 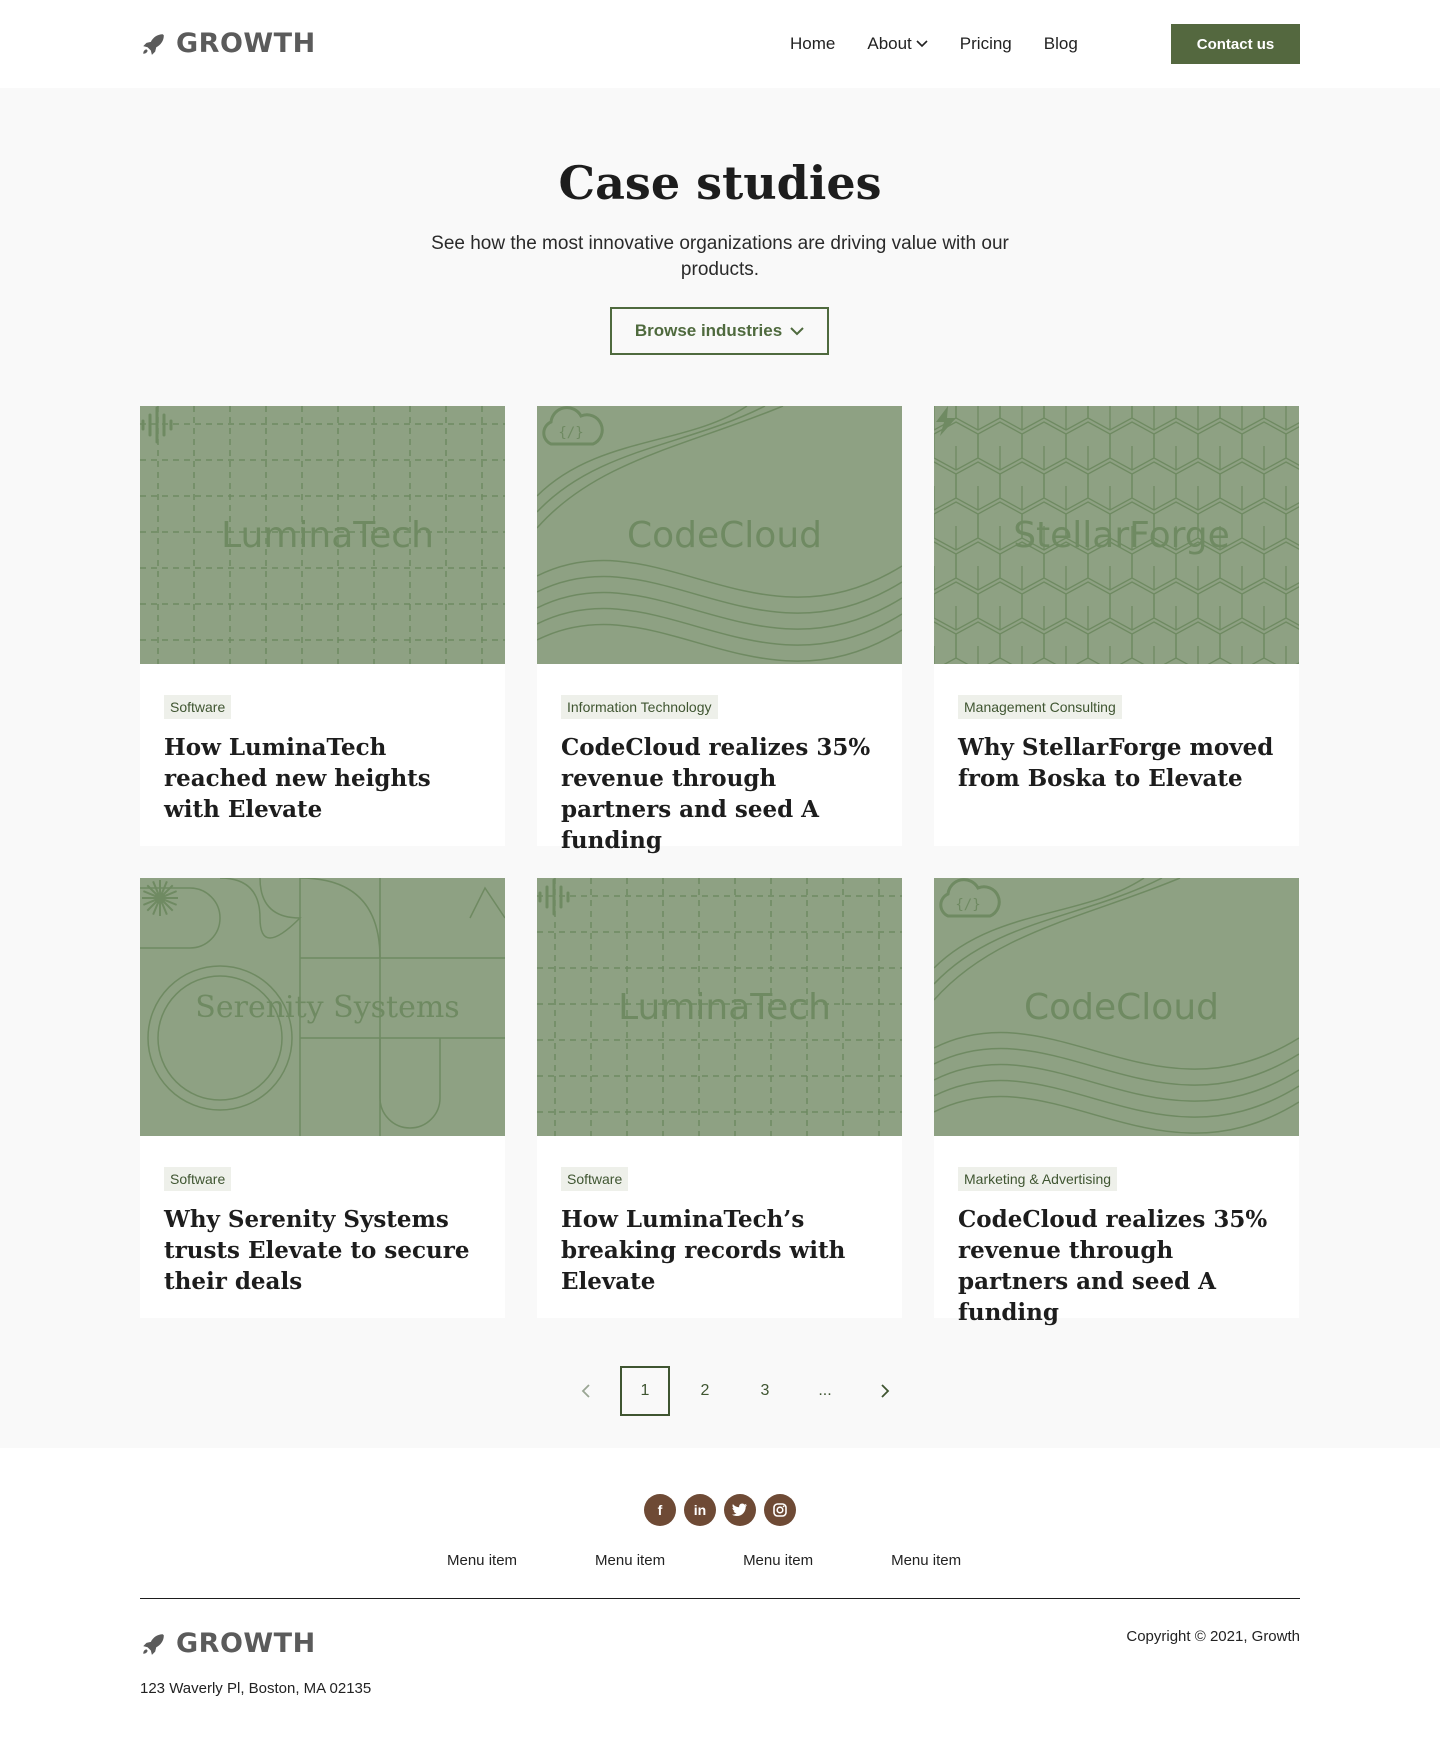 I want to click on page-3: 3, so click(x=765, y=1390).